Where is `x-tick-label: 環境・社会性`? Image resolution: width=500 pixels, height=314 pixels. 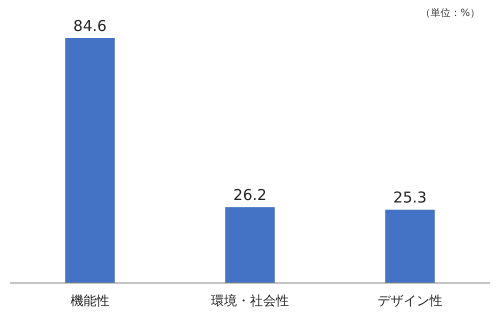
x-tick-label: 環境・社会性 is located at coordinates (250, 301).